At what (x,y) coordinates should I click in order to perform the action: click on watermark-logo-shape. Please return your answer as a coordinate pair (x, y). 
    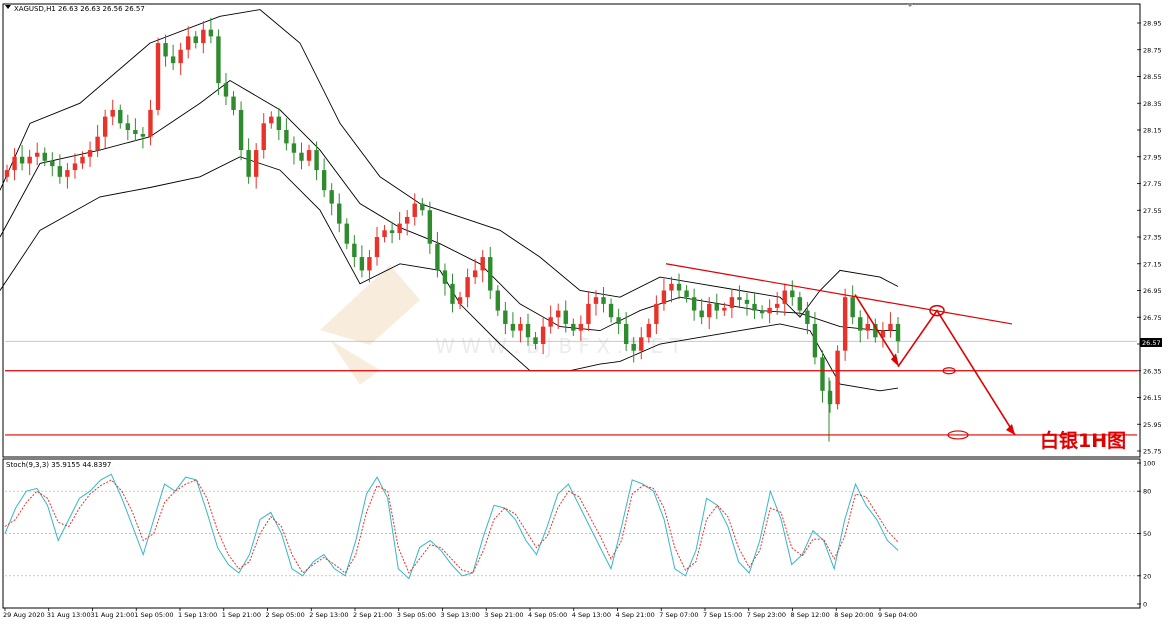
    Looking at the image, I should click on (370, 305).